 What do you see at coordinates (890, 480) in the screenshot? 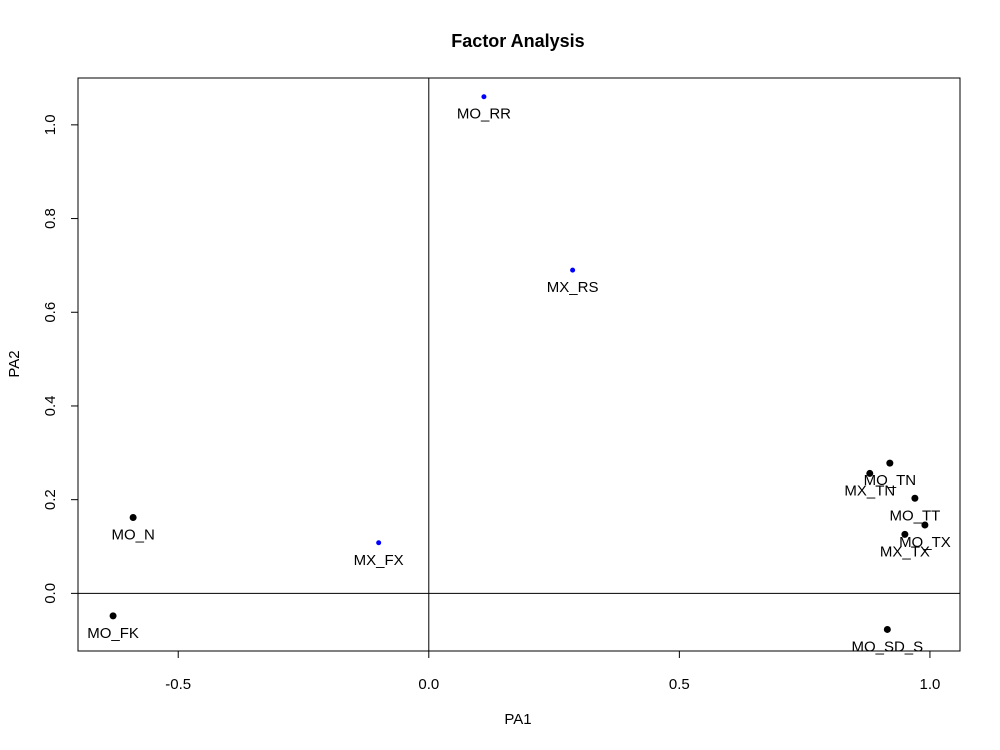
I see `data-point-label: MO_TN` at bounding box center [890, 480].